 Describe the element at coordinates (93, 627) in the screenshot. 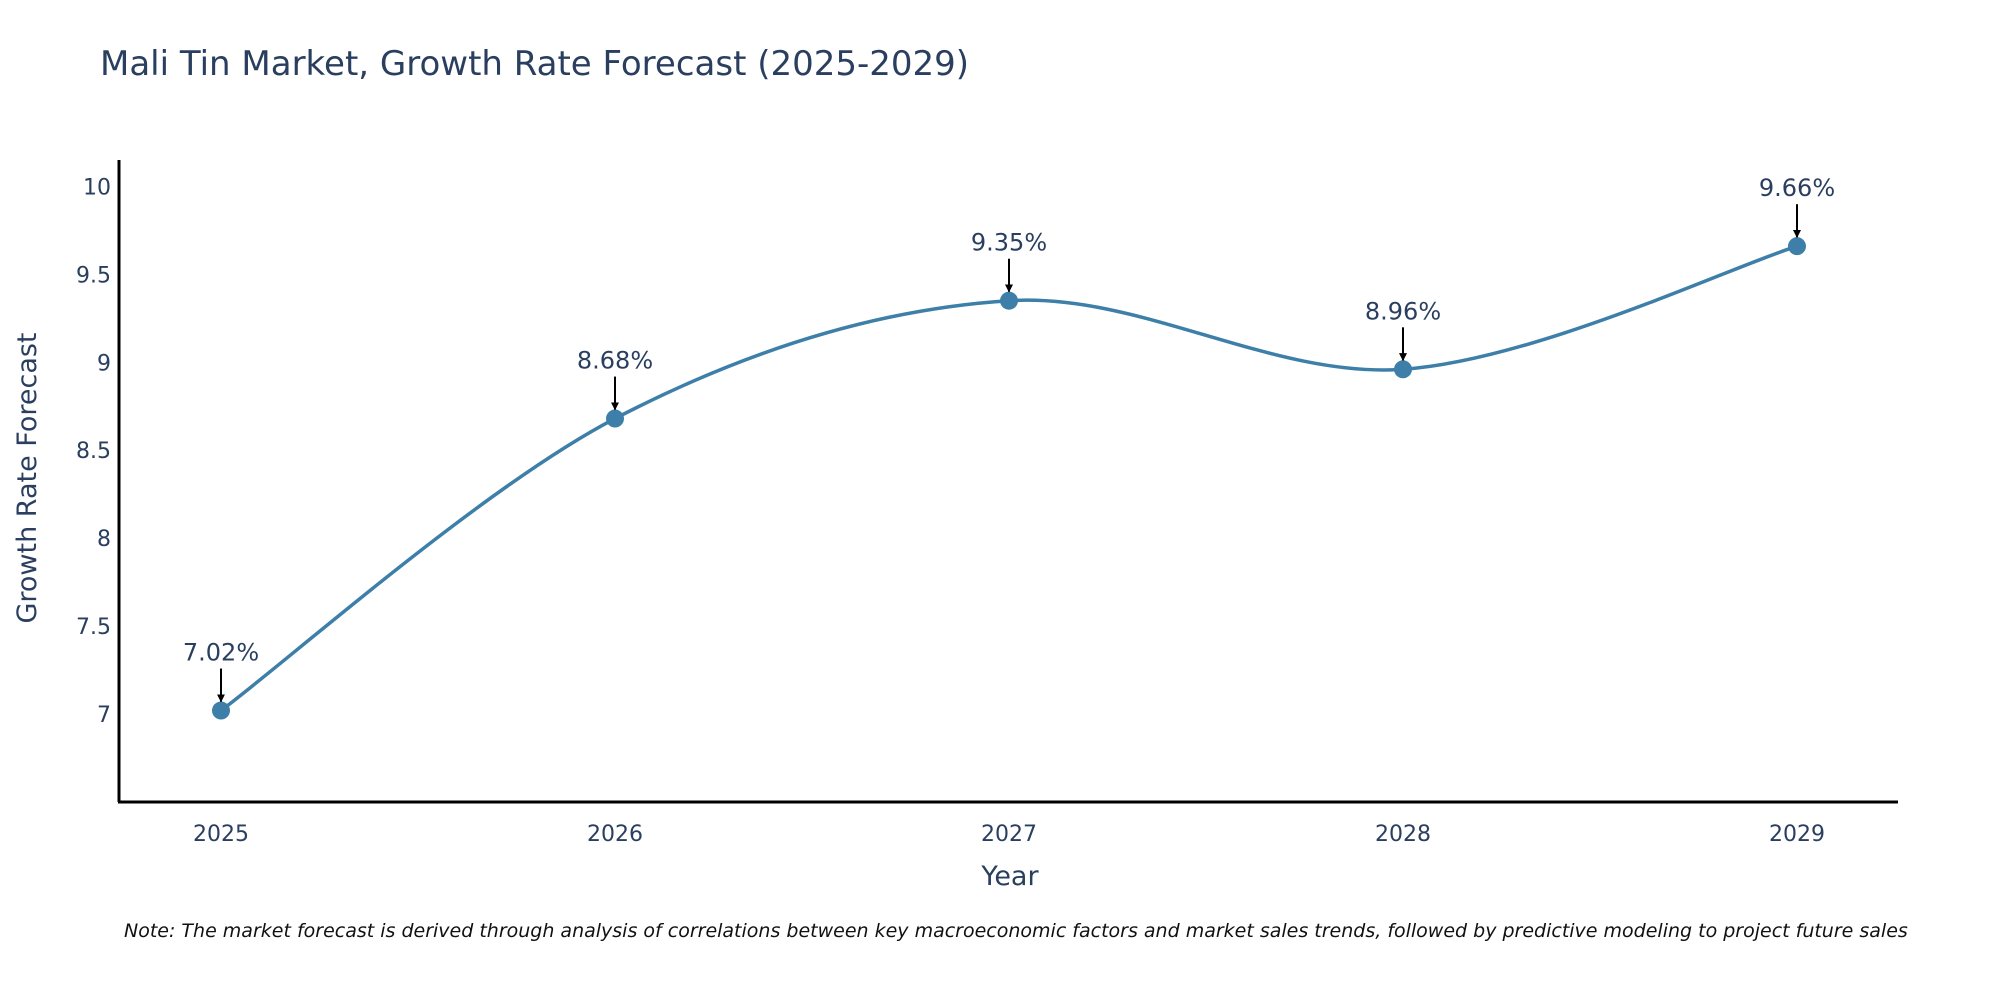

I see `y-tick-label: 7.5` at that location.